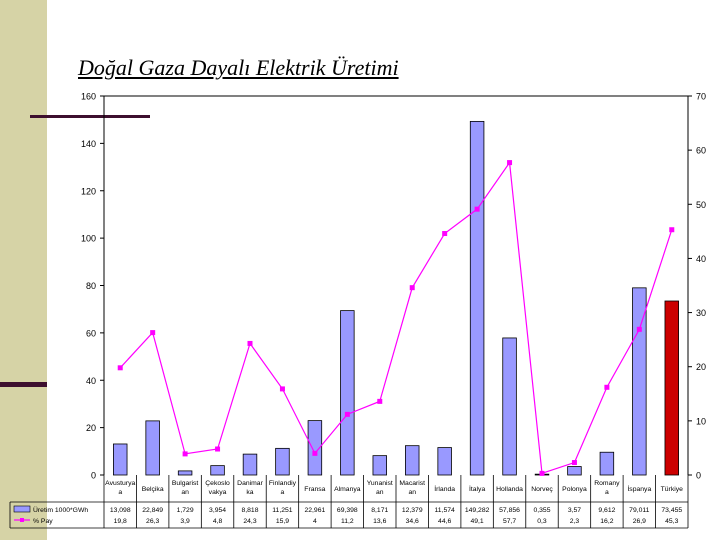 The image size is (720, 540). I want to click on category-label: Hollanda, so click(509, 489).